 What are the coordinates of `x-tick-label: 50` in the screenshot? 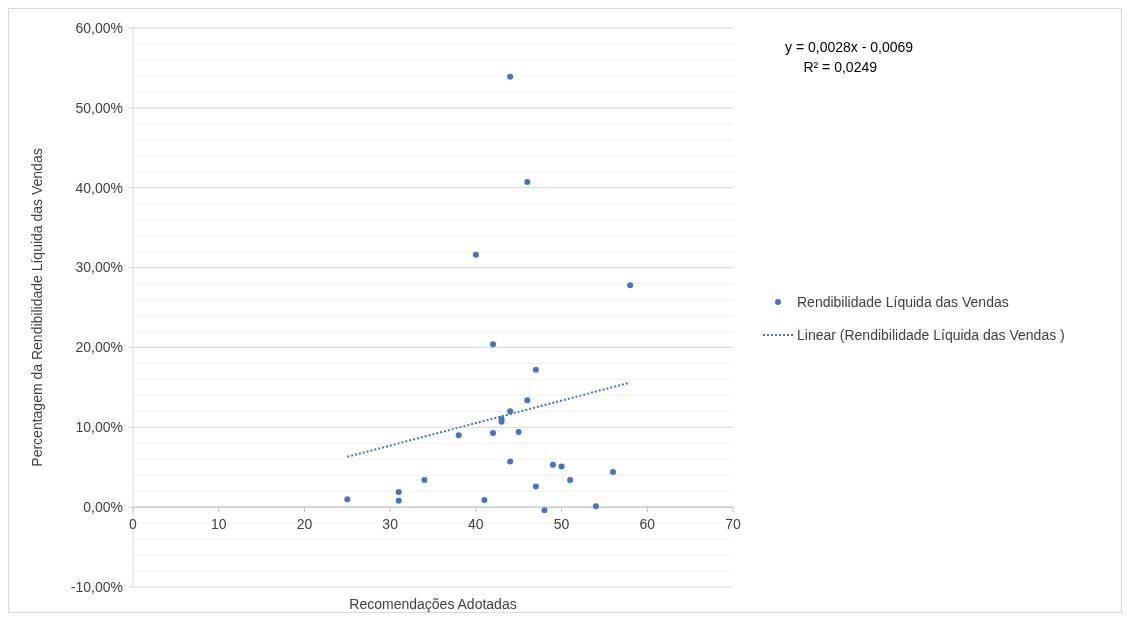 It's located at (561, 524).